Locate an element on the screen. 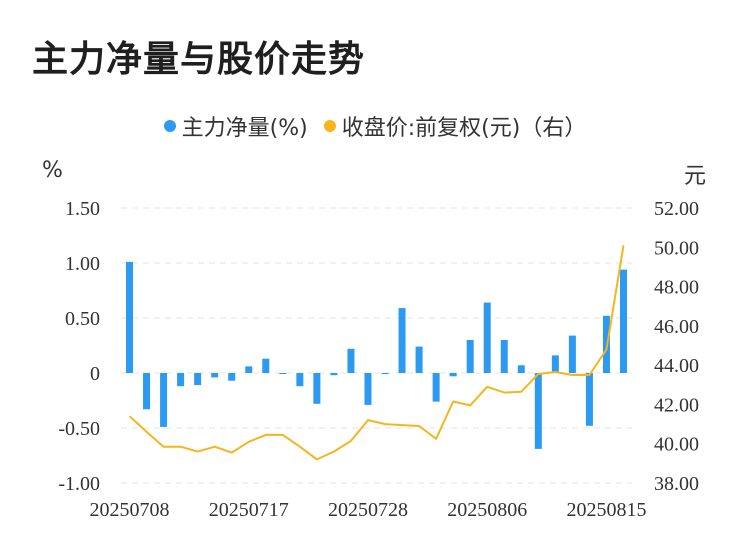 The image size is (750, 558). legend-net-dot-icon is located at coordinates (169, 126).